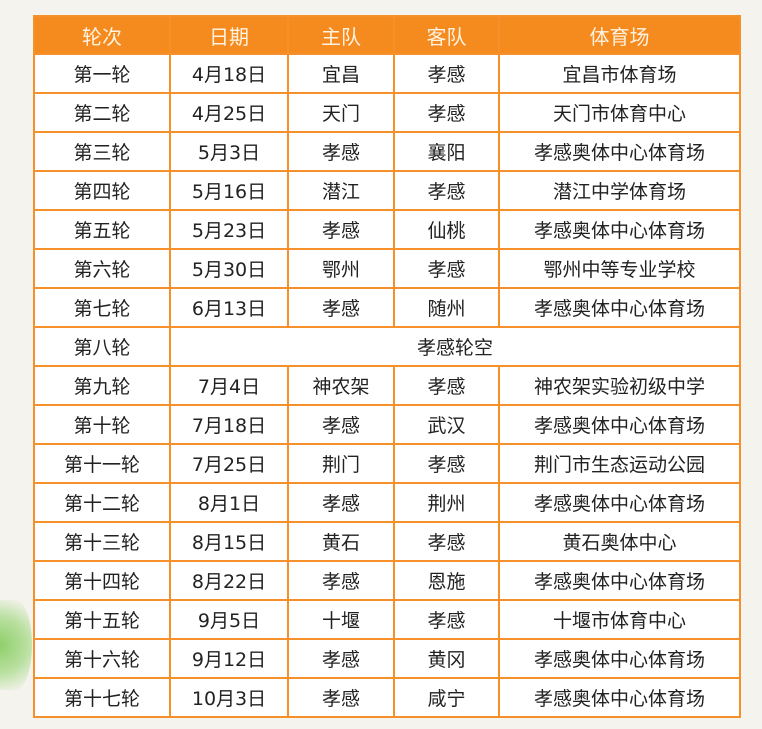 The width and height of the screenshot is (762, 729). Describe the element at coordinates (102, 229) in the screenshot. I see `cell-round: 第五轮` at that location.